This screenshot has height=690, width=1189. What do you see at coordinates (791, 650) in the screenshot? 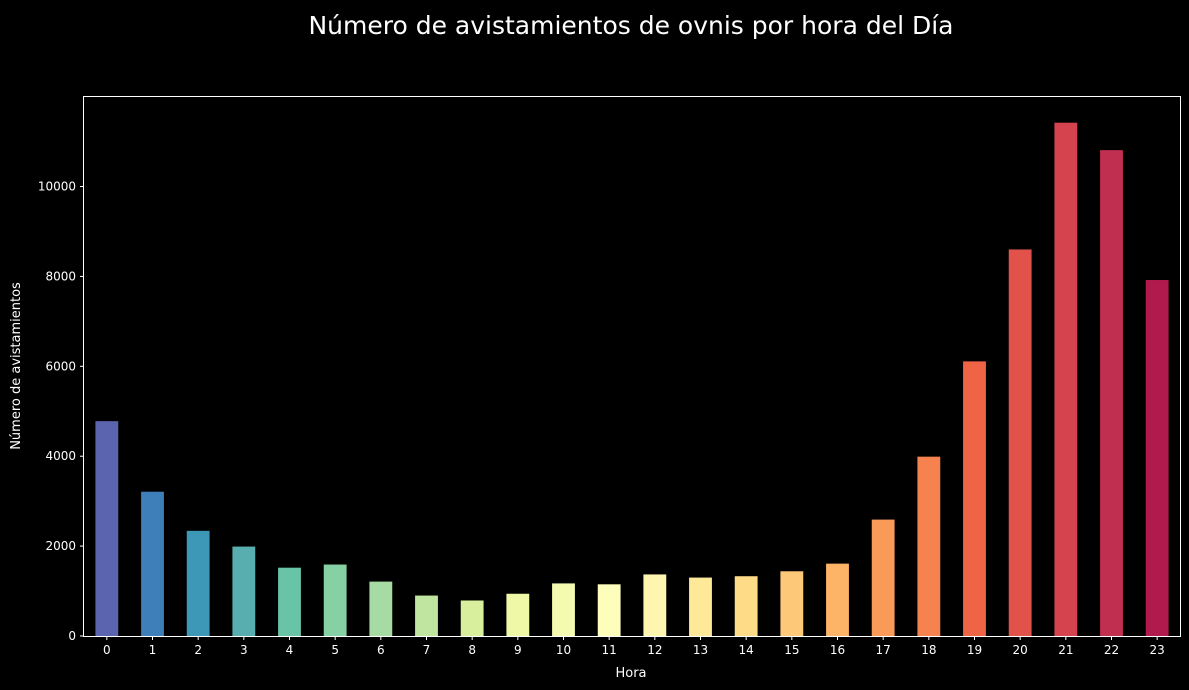
I see `x-tick-label: 15` at bounding box center [791, 650].